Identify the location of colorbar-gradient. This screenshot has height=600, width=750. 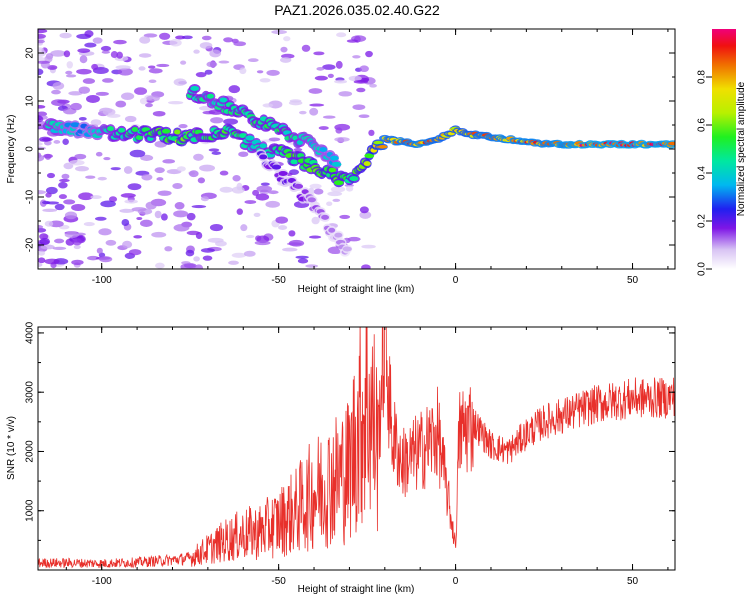
(724, 149).